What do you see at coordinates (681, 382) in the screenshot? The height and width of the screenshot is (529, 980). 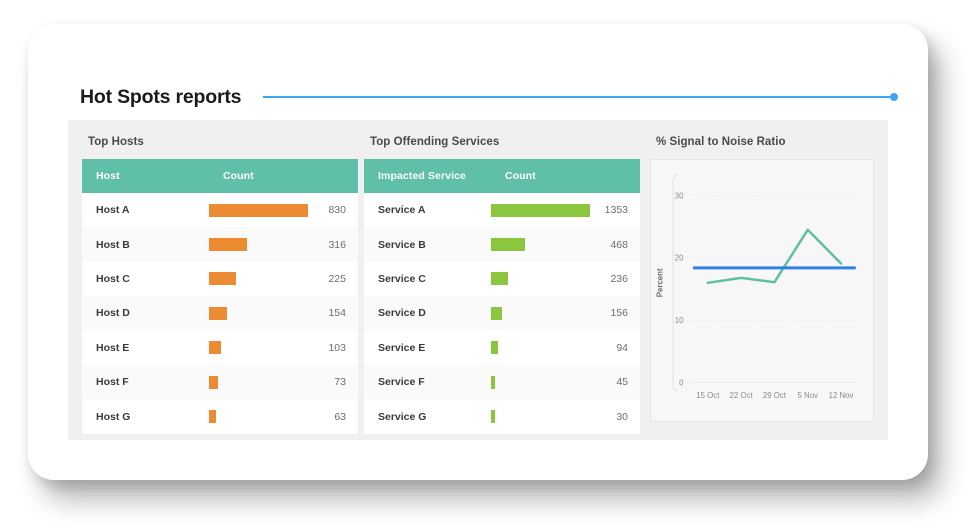 I see `chart-y-tick-label: 0` at bounding box center [681, 382].